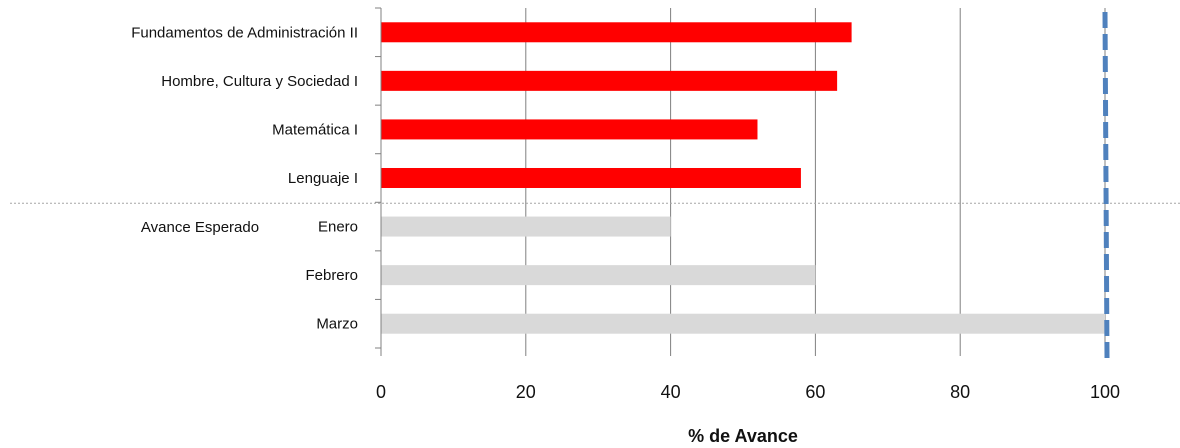 The height and width of the screenshot is (448, 1180). I want to click on bar-hombre-cultura-y-sociedad-i, so click(609, 81).